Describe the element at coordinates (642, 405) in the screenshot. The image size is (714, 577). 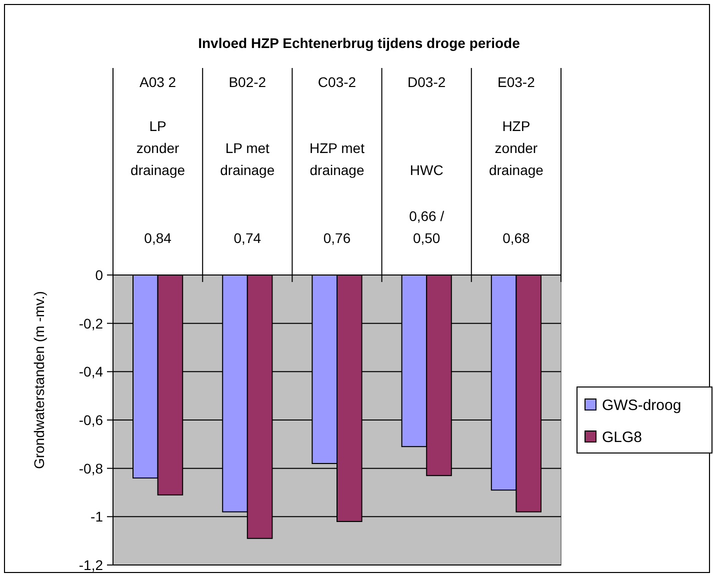
I see `legend-label: GWS-droog` at that location.